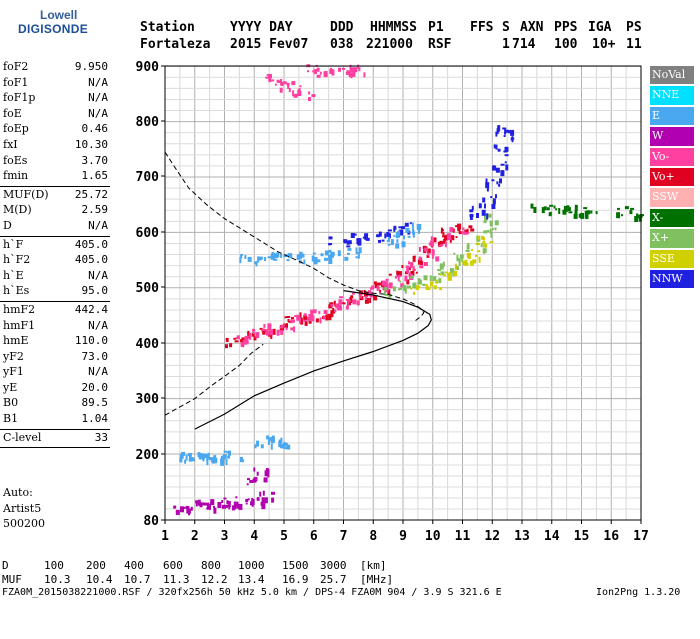 The height and width of the screenshot is (639, 700). Describe the element at coordinates (148, 288) in the screenshot. I see `y-tick-label: 500` at that location.